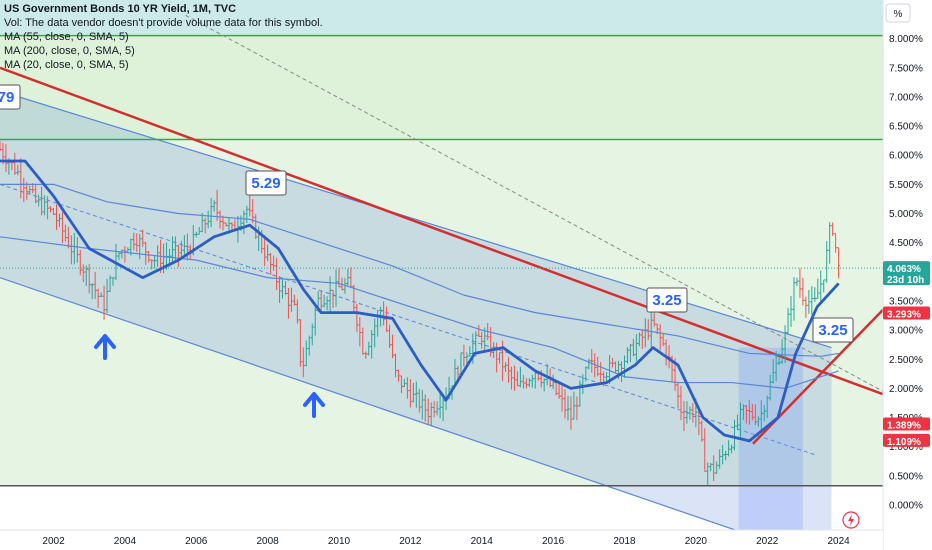  Describe the element at coordinates (906, 97) in the screenshot. I see `y-tick-label: 7.000%` at that location.